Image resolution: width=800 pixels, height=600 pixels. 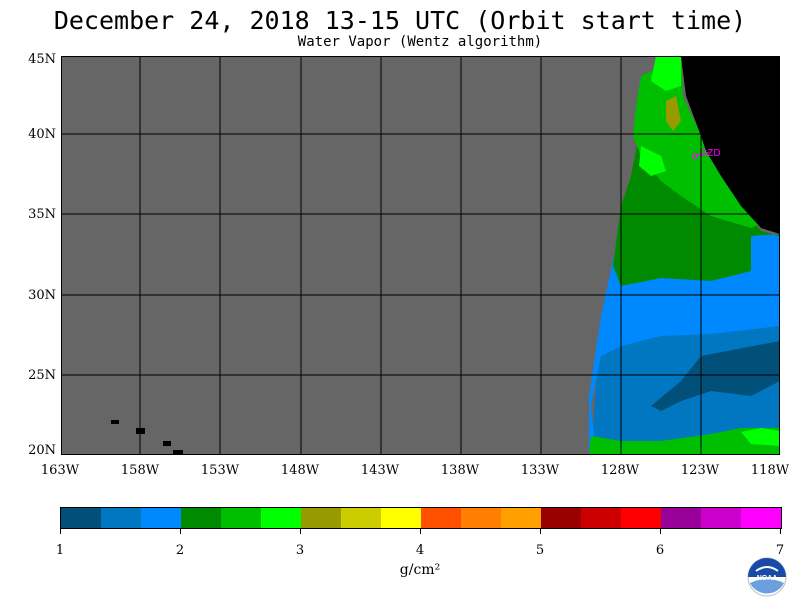 What do you see at coordinates (620, 470) in the screenshot?
I see `lon-label: 128W` at bounding box center [620, 470].